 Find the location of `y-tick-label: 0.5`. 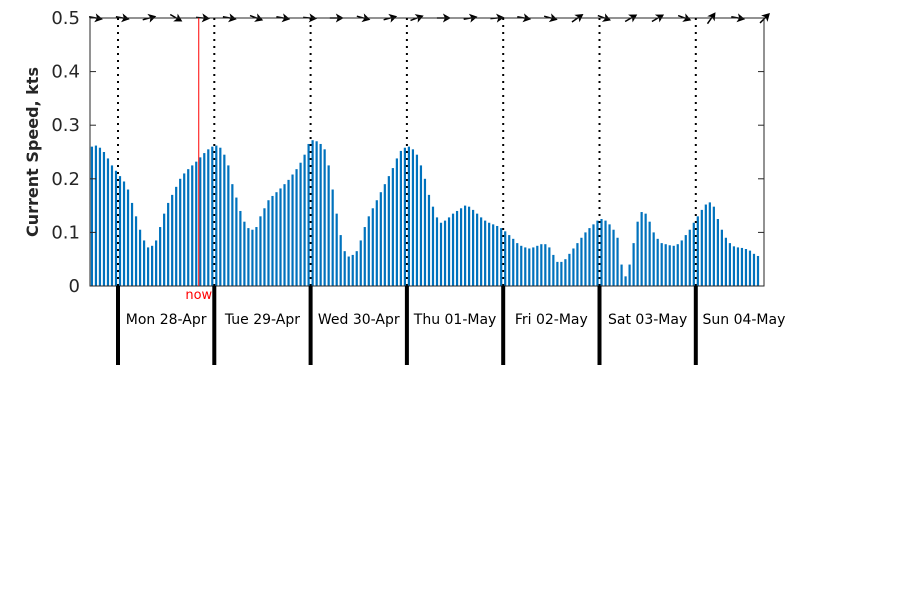

y-tick-label: 0.5 is located at coordinates (65, 18).